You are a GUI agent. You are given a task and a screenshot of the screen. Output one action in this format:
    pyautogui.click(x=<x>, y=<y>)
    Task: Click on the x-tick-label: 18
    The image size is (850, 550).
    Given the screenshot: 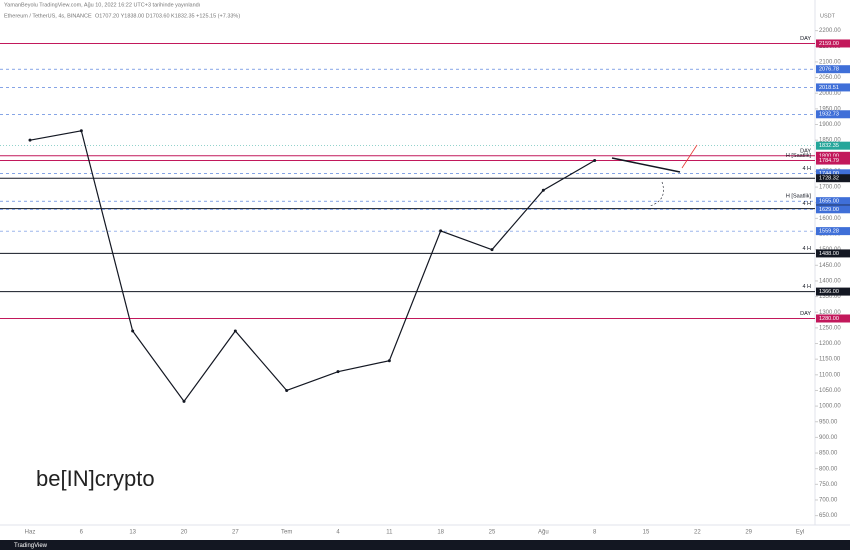 What is the action you would take?
    pyautogui.click(x=440, y=533)
    